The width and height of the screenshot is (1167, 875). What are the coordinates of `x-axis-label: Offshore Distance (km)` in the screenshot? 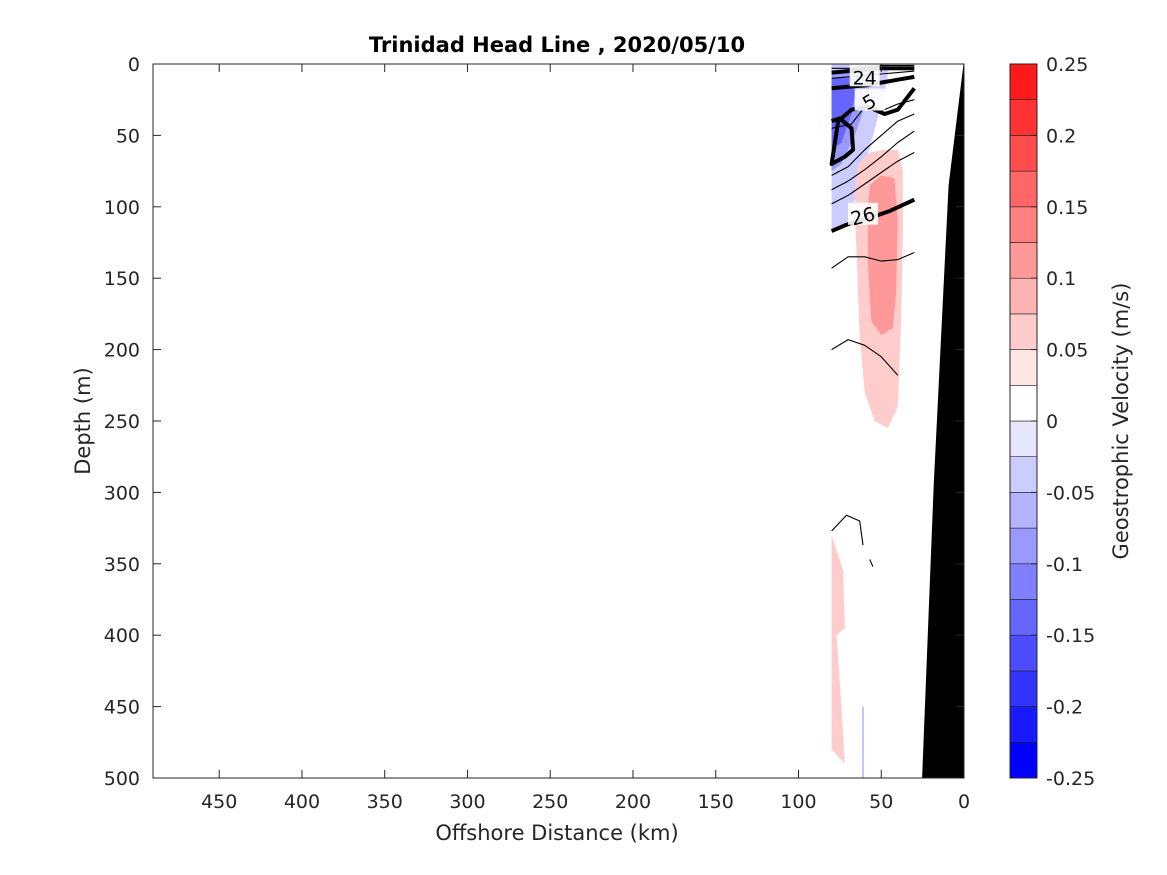 It's located at (556, 833).